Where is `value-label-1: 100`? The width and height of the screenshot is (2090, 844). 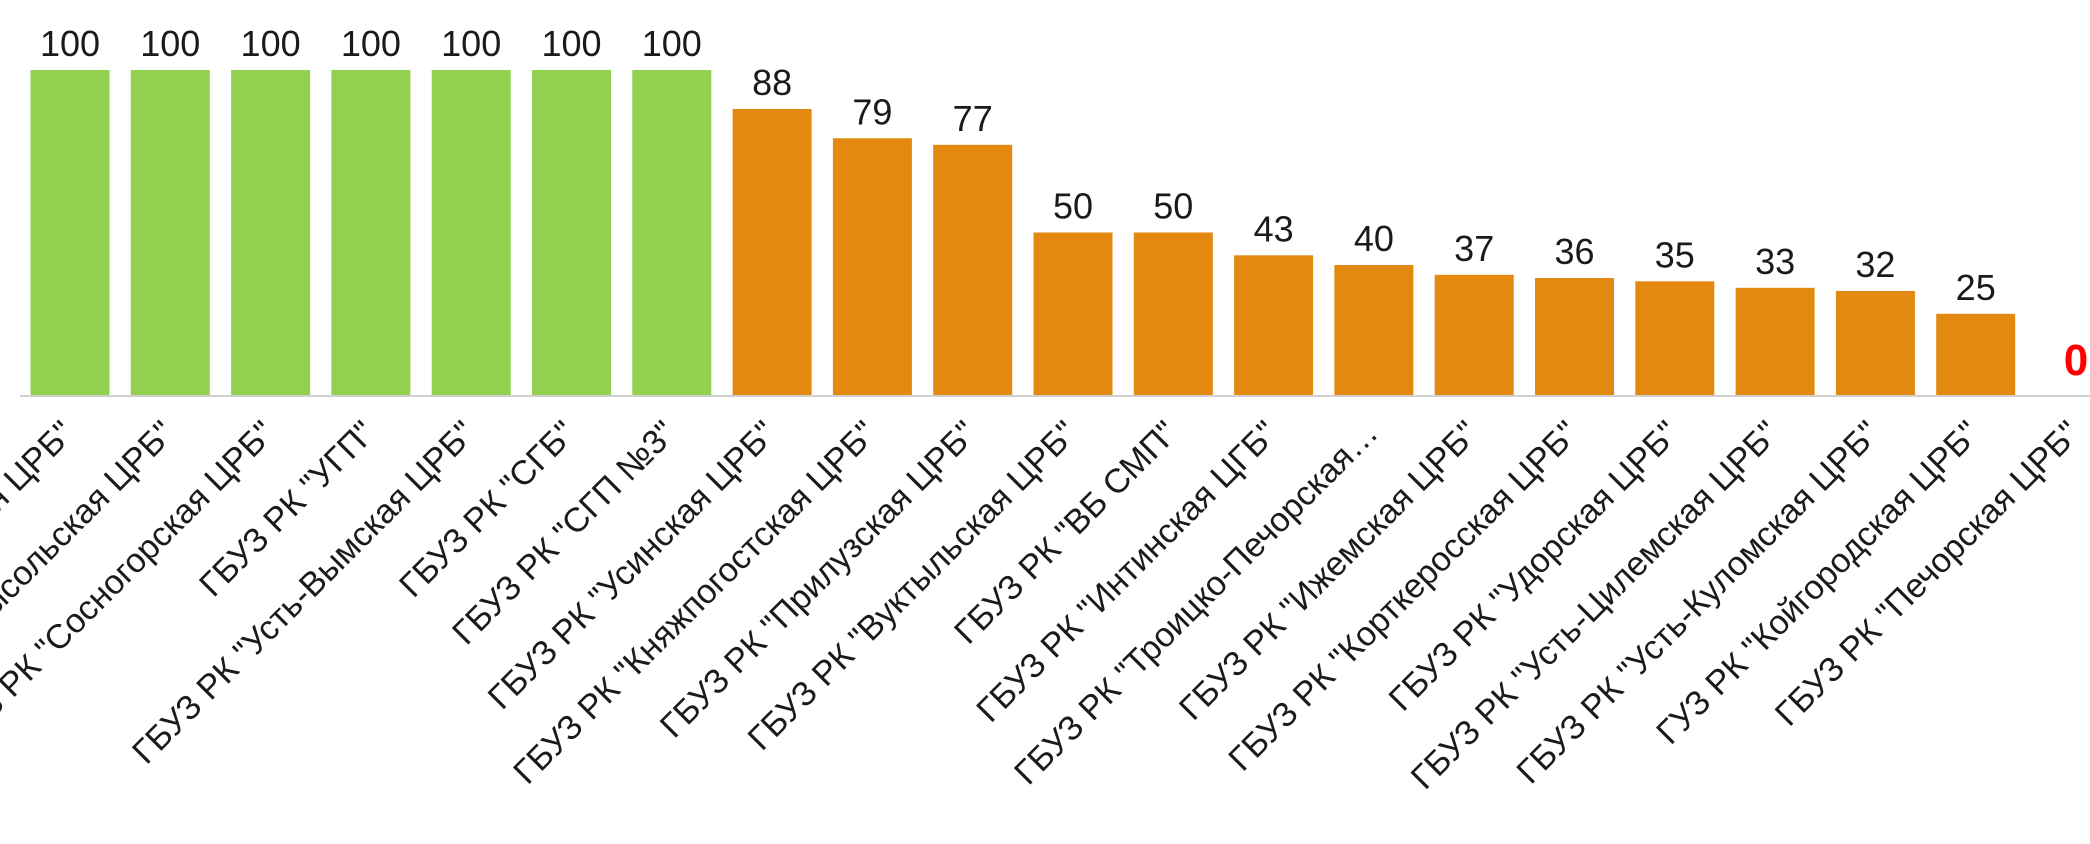 value-label-1: 100 is located at coordinates (70, 43).